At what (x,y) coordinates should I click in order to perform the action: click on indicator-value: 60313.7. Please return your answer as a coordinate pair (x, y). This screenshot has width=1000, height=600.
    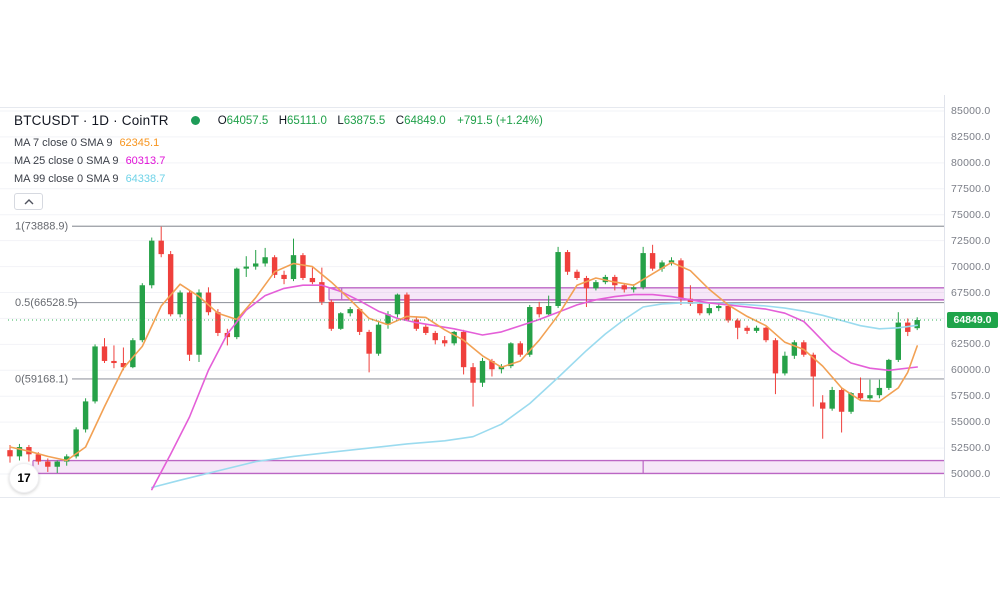
    Looking at the image, I should click on (145, 160).